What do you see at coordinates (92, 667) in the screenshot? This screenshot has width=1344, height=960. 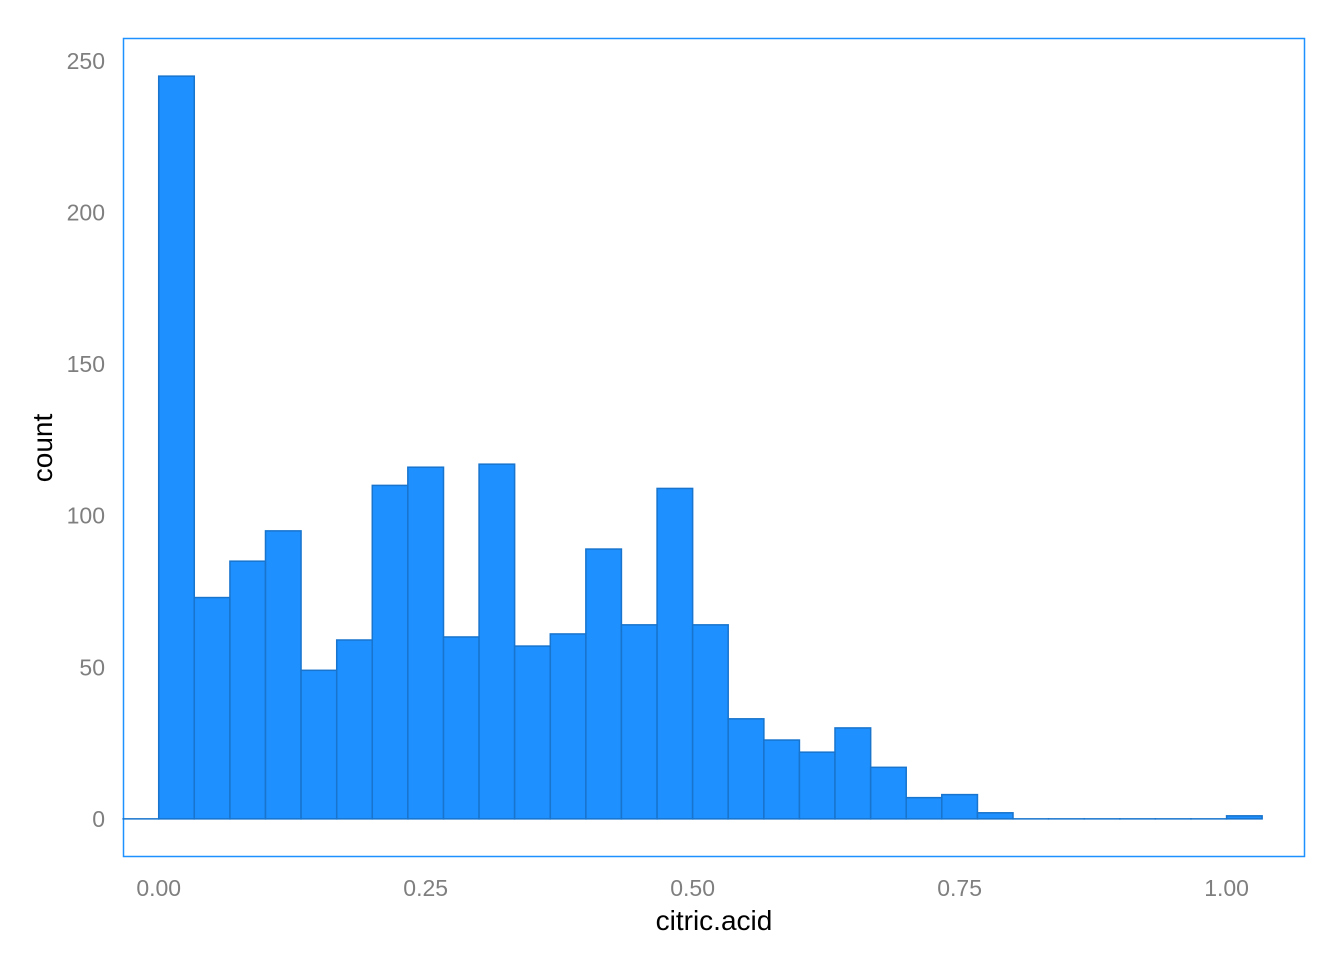 I see `y-tick-label: 50` at bounding box center [92, 667].